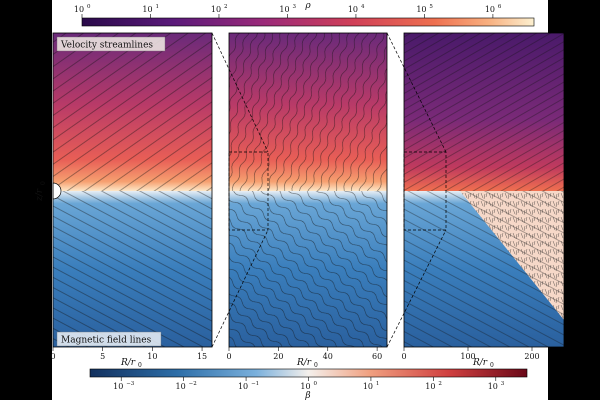 The width and height of the screenshot is (600, 400). I want to click on xtick-label: 100, so click(467, 356).